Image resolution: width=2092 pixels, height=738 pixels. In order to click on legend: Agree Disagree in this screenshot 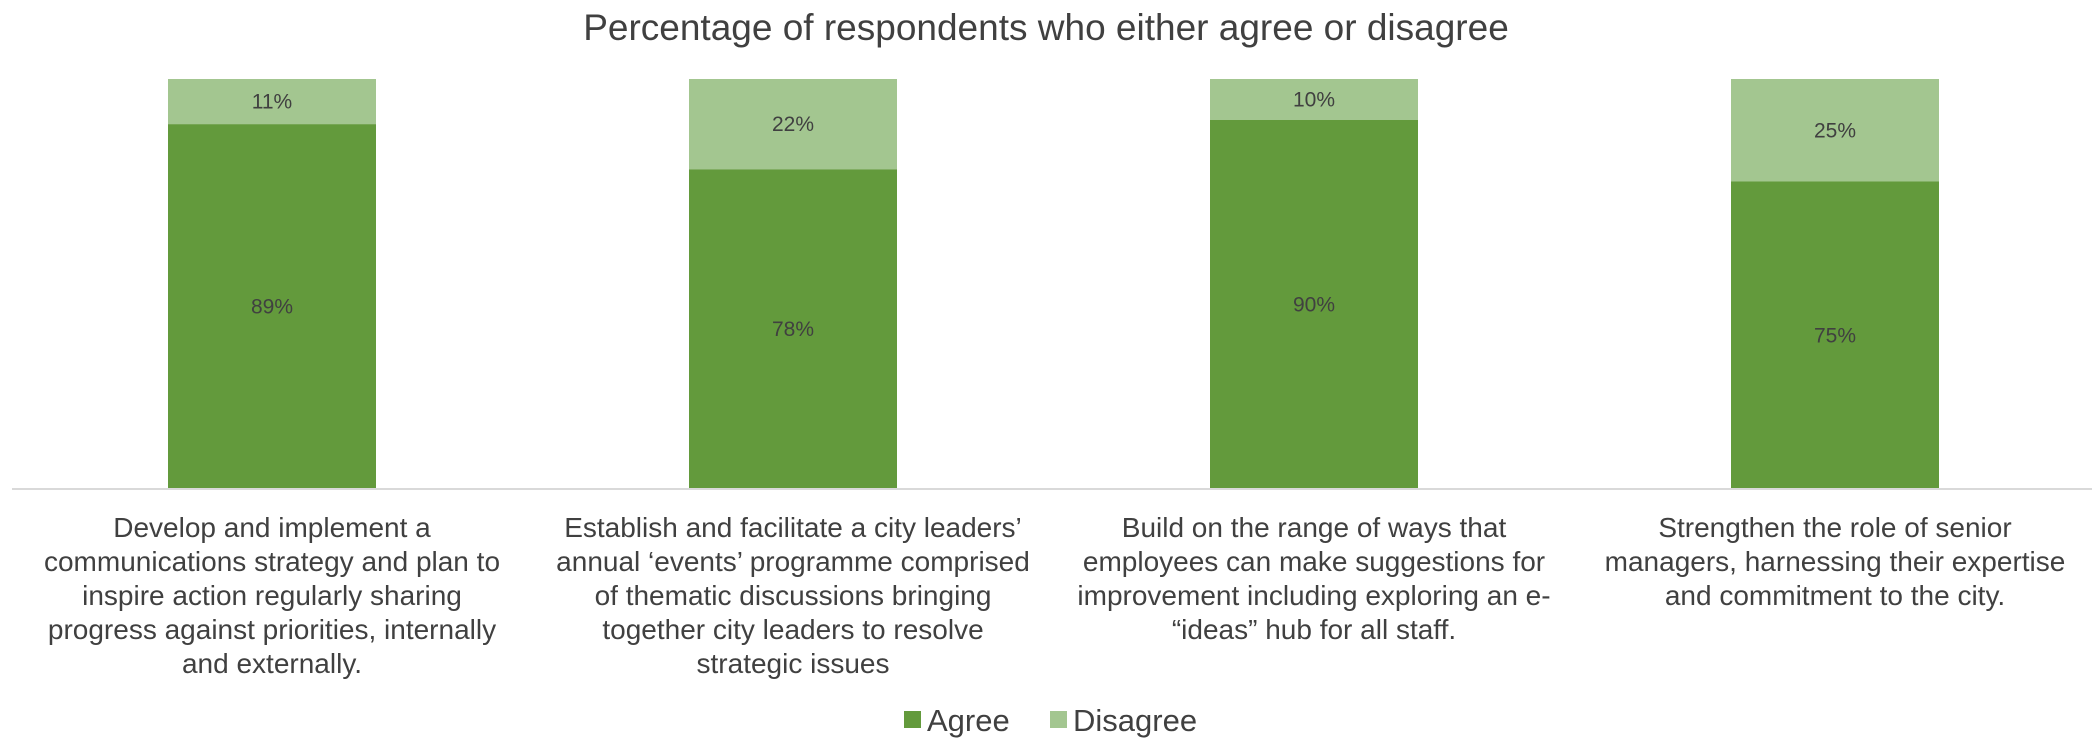, I will do `click(1050, 720)`.